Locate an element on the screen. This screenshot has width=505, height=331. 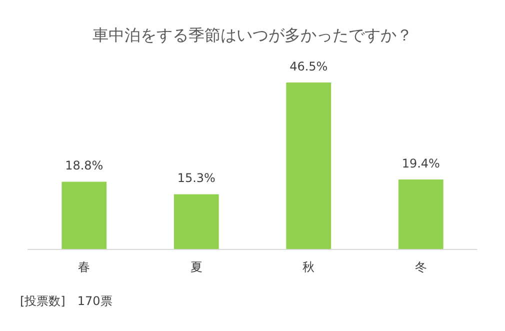
data-label: 46.5% is located at coordinates (309, 67).